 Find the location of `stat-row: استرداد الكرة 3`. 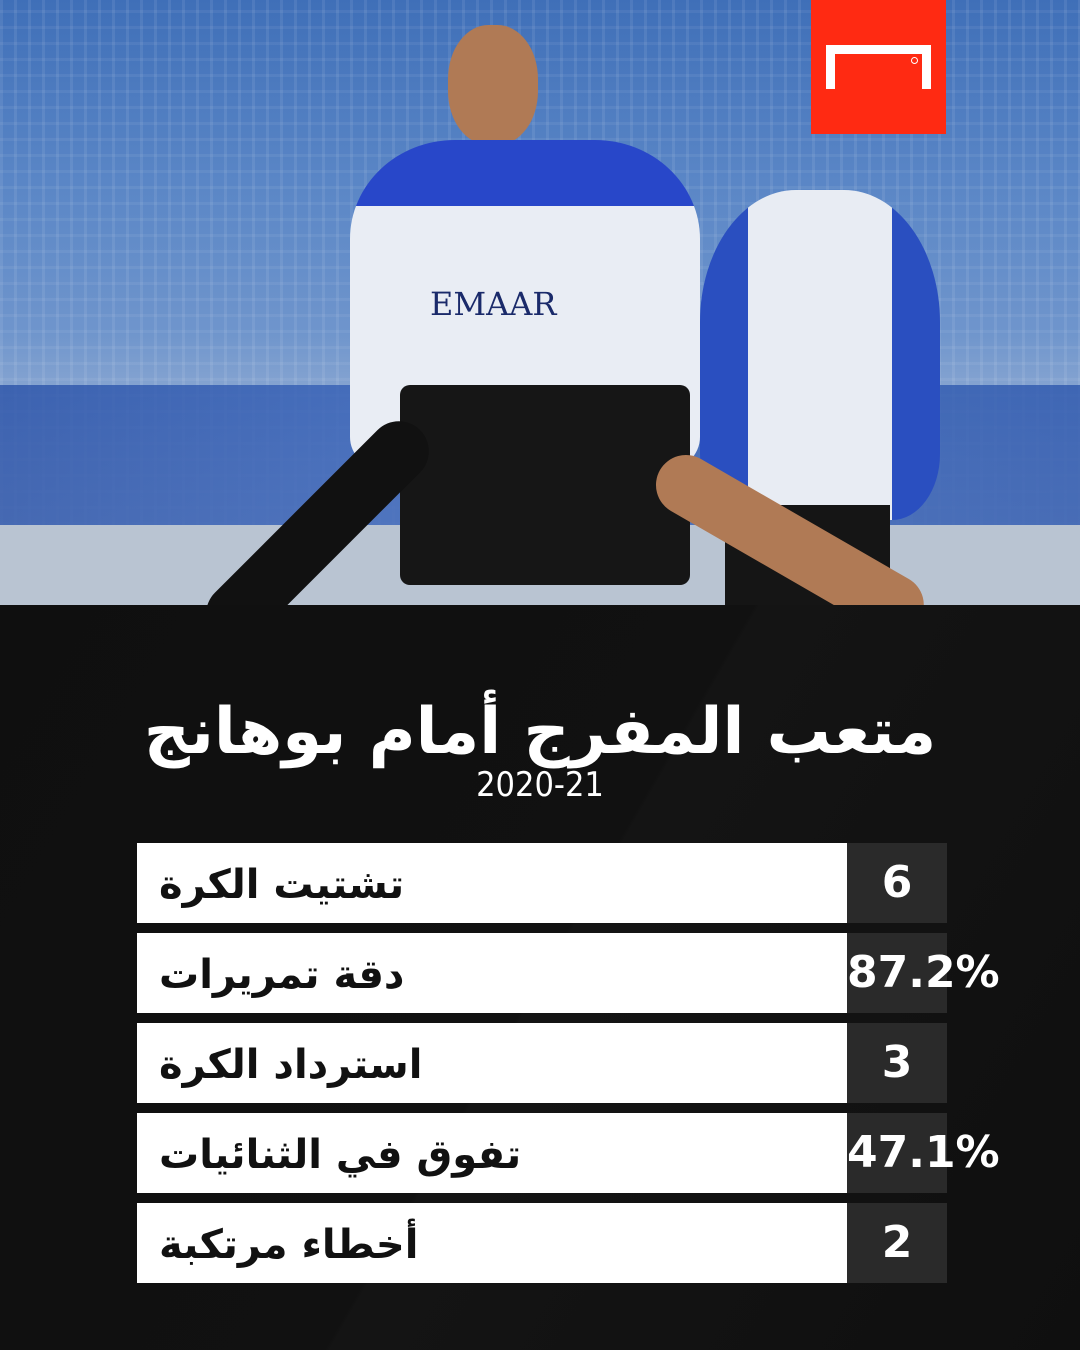

stat-row: استرداد الكرة 3 is located at coordinates (542, 1063).